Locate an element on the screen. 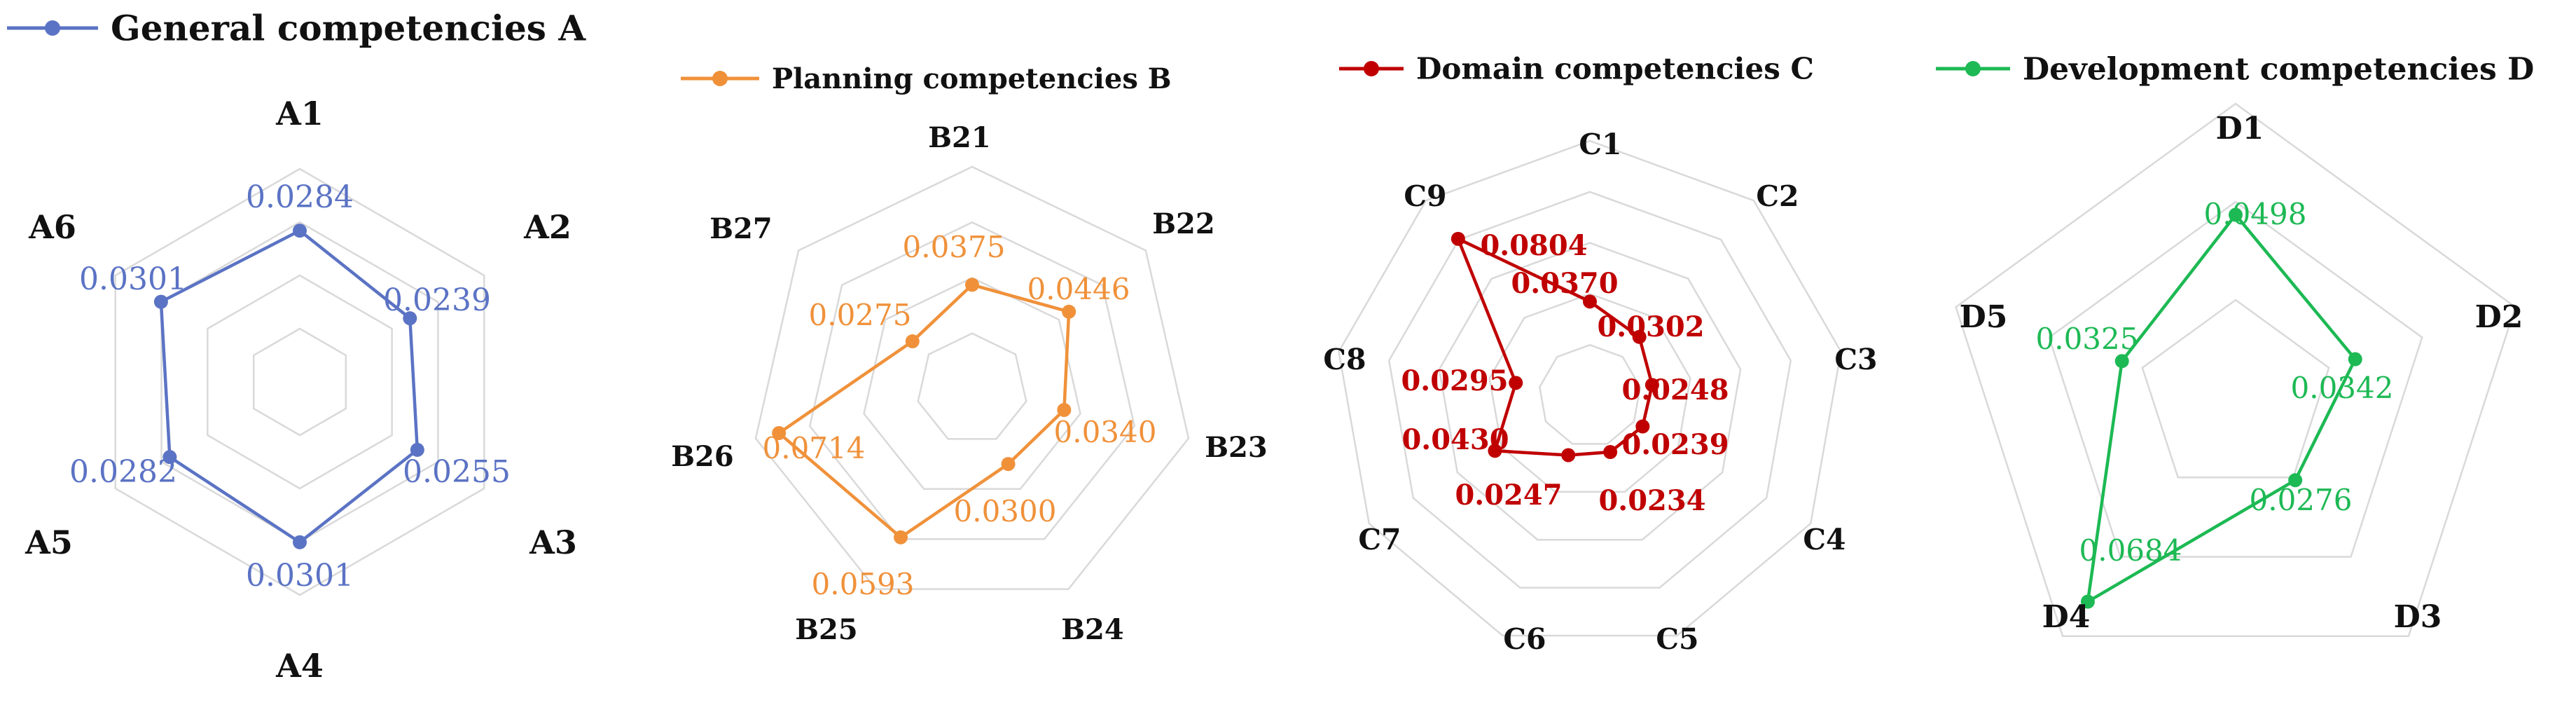  data-label-B24: 0.0300 is located at coordinates (1006, 511).